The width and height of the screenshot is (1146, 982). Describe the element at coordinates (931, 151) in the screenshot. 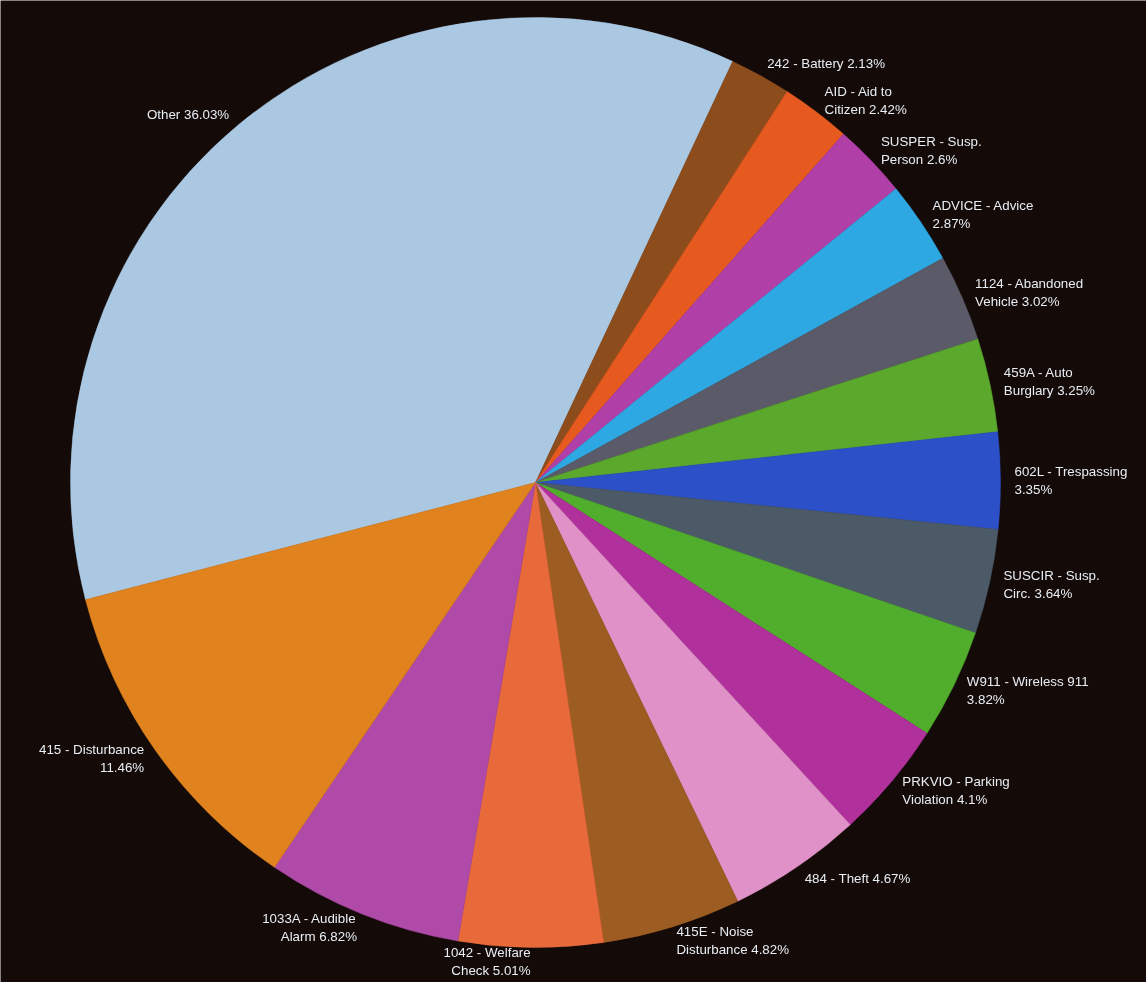

I see `slice-label: SUSPER - Susp. Person 2.6%` at that location.